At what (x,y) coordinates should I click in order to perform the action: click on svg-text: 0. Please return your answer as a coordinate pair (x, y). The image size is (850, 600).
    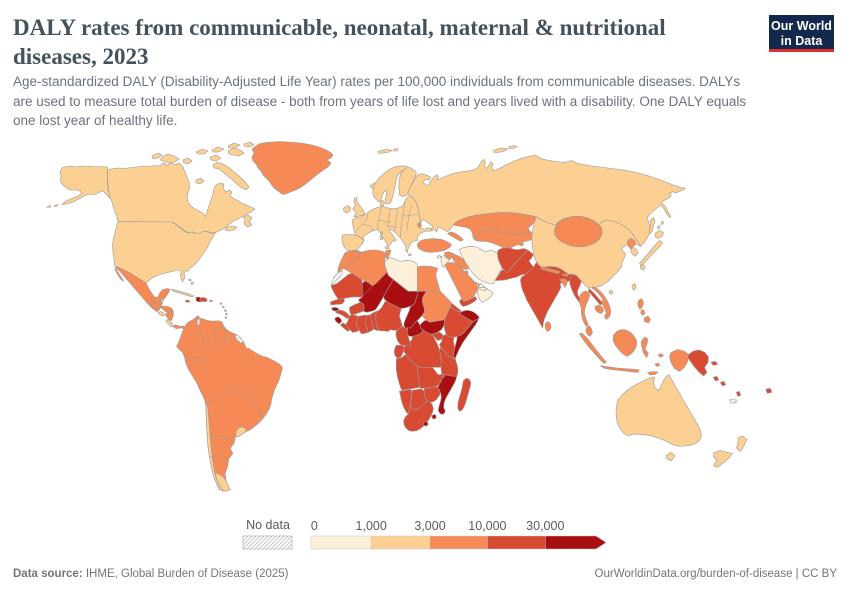
    Looking at the image, I should click on (314, 526).